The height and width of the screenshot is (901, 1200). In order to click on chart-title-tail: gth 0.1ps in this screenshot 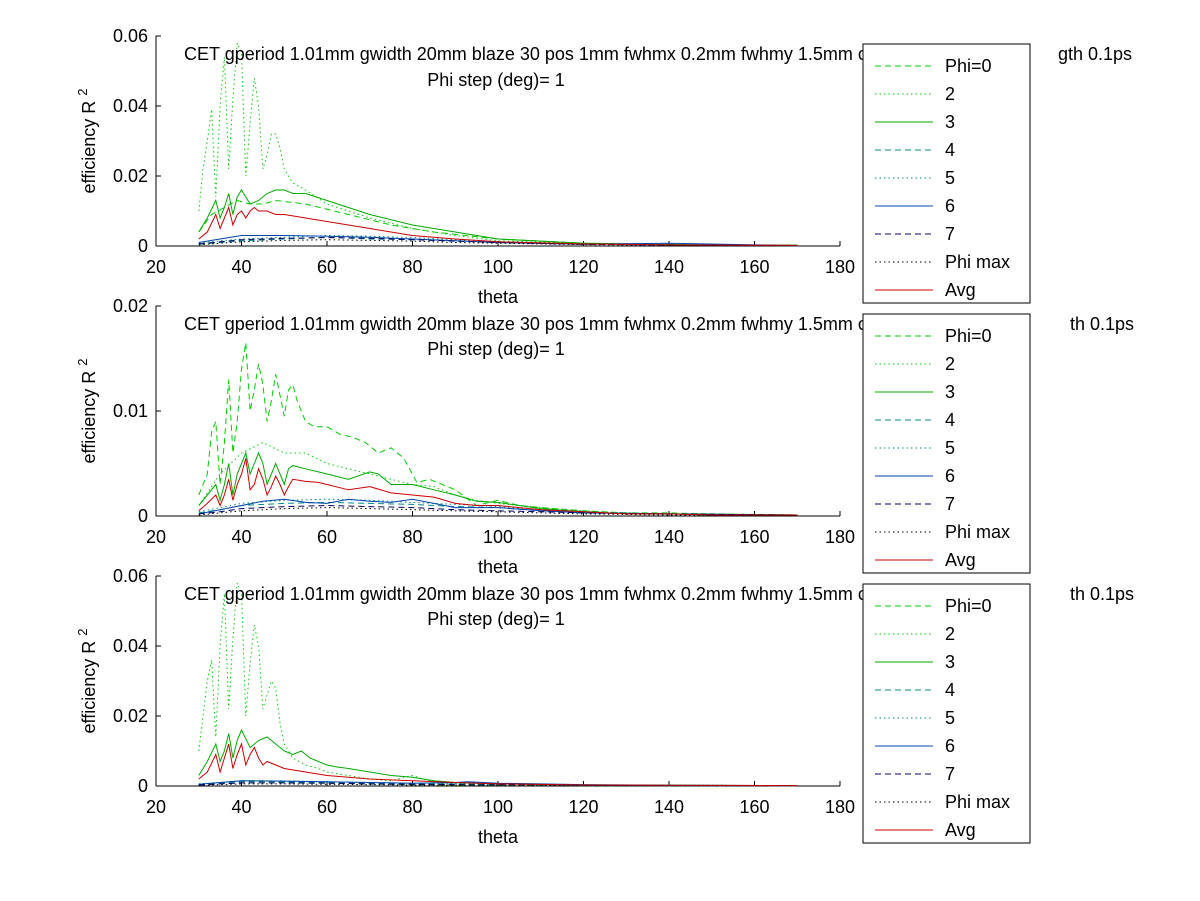, I will do `click(1095, 54)`.